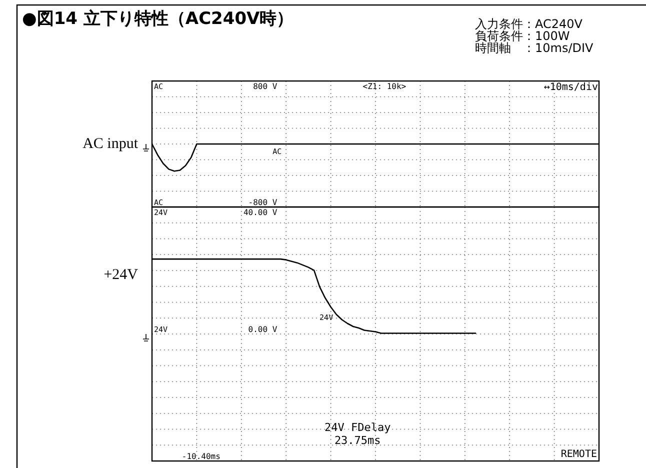  What do you see at coordinates (578, 454) in the screenshot?
I see `text: REMOTE` at bounding box center [578, 454].